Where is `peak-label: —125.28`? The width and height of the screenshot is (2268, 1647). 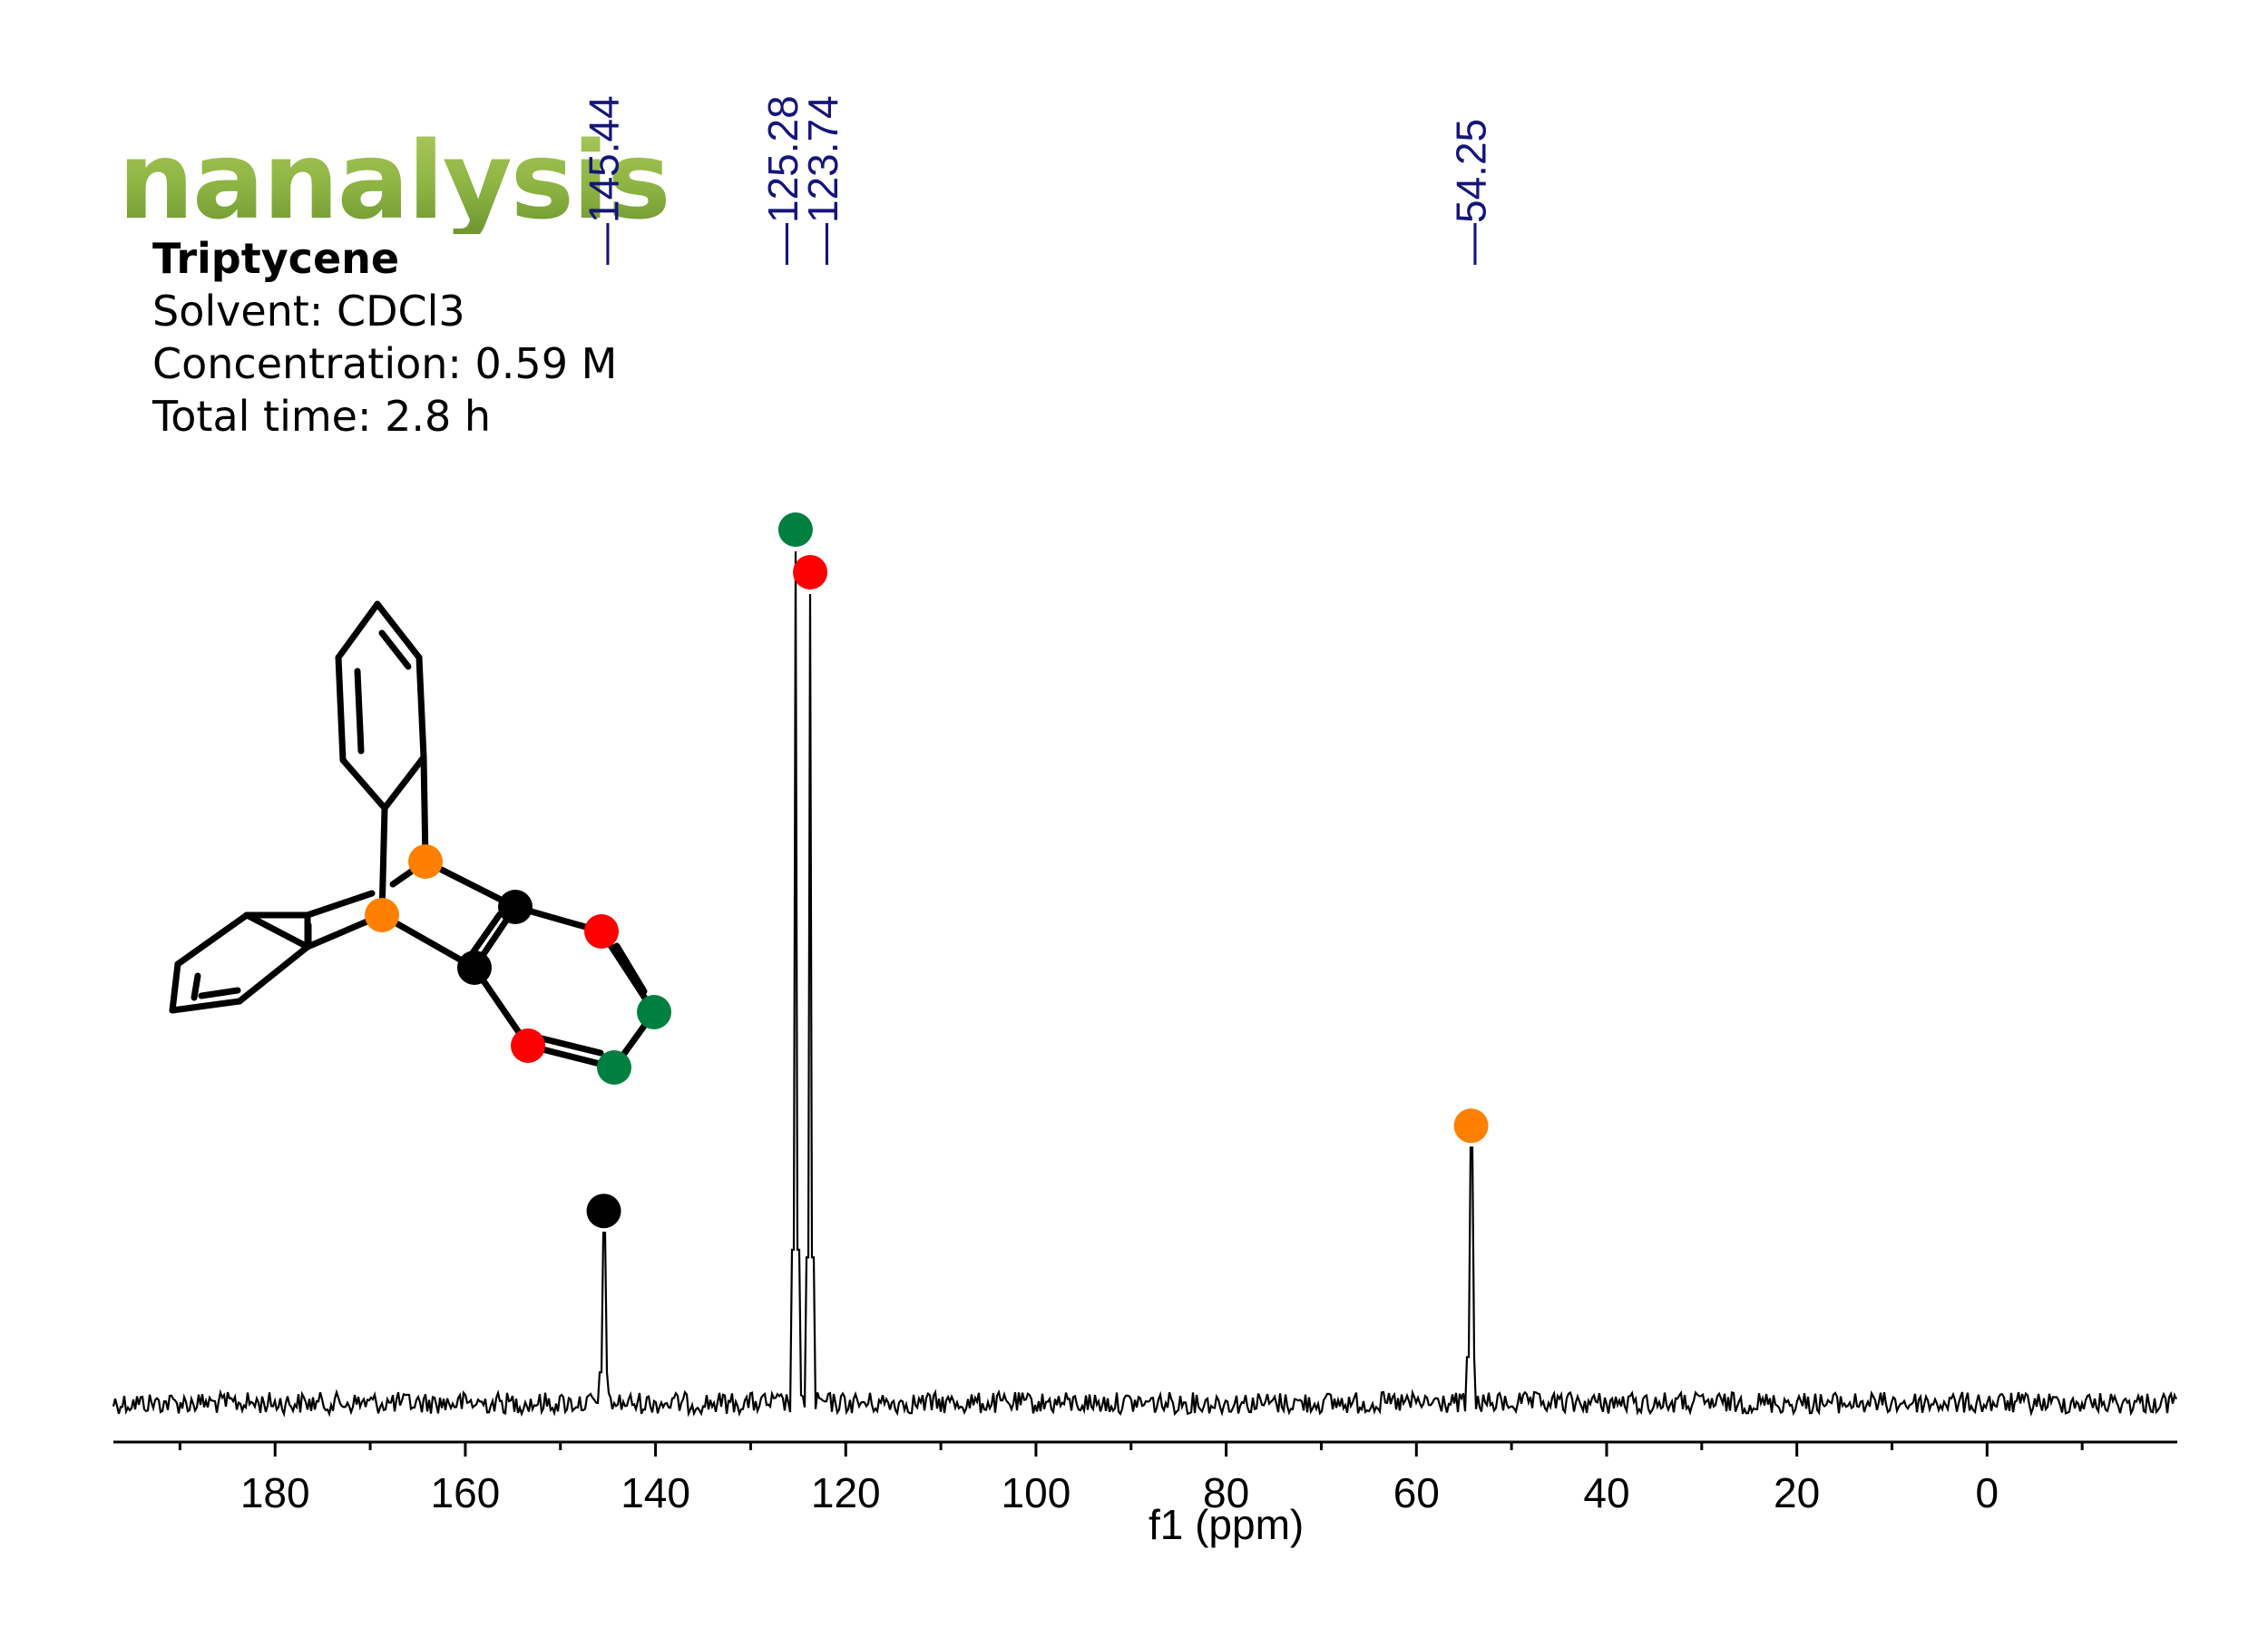
peak-label: —125.28 is located at coordinates (783, 180).